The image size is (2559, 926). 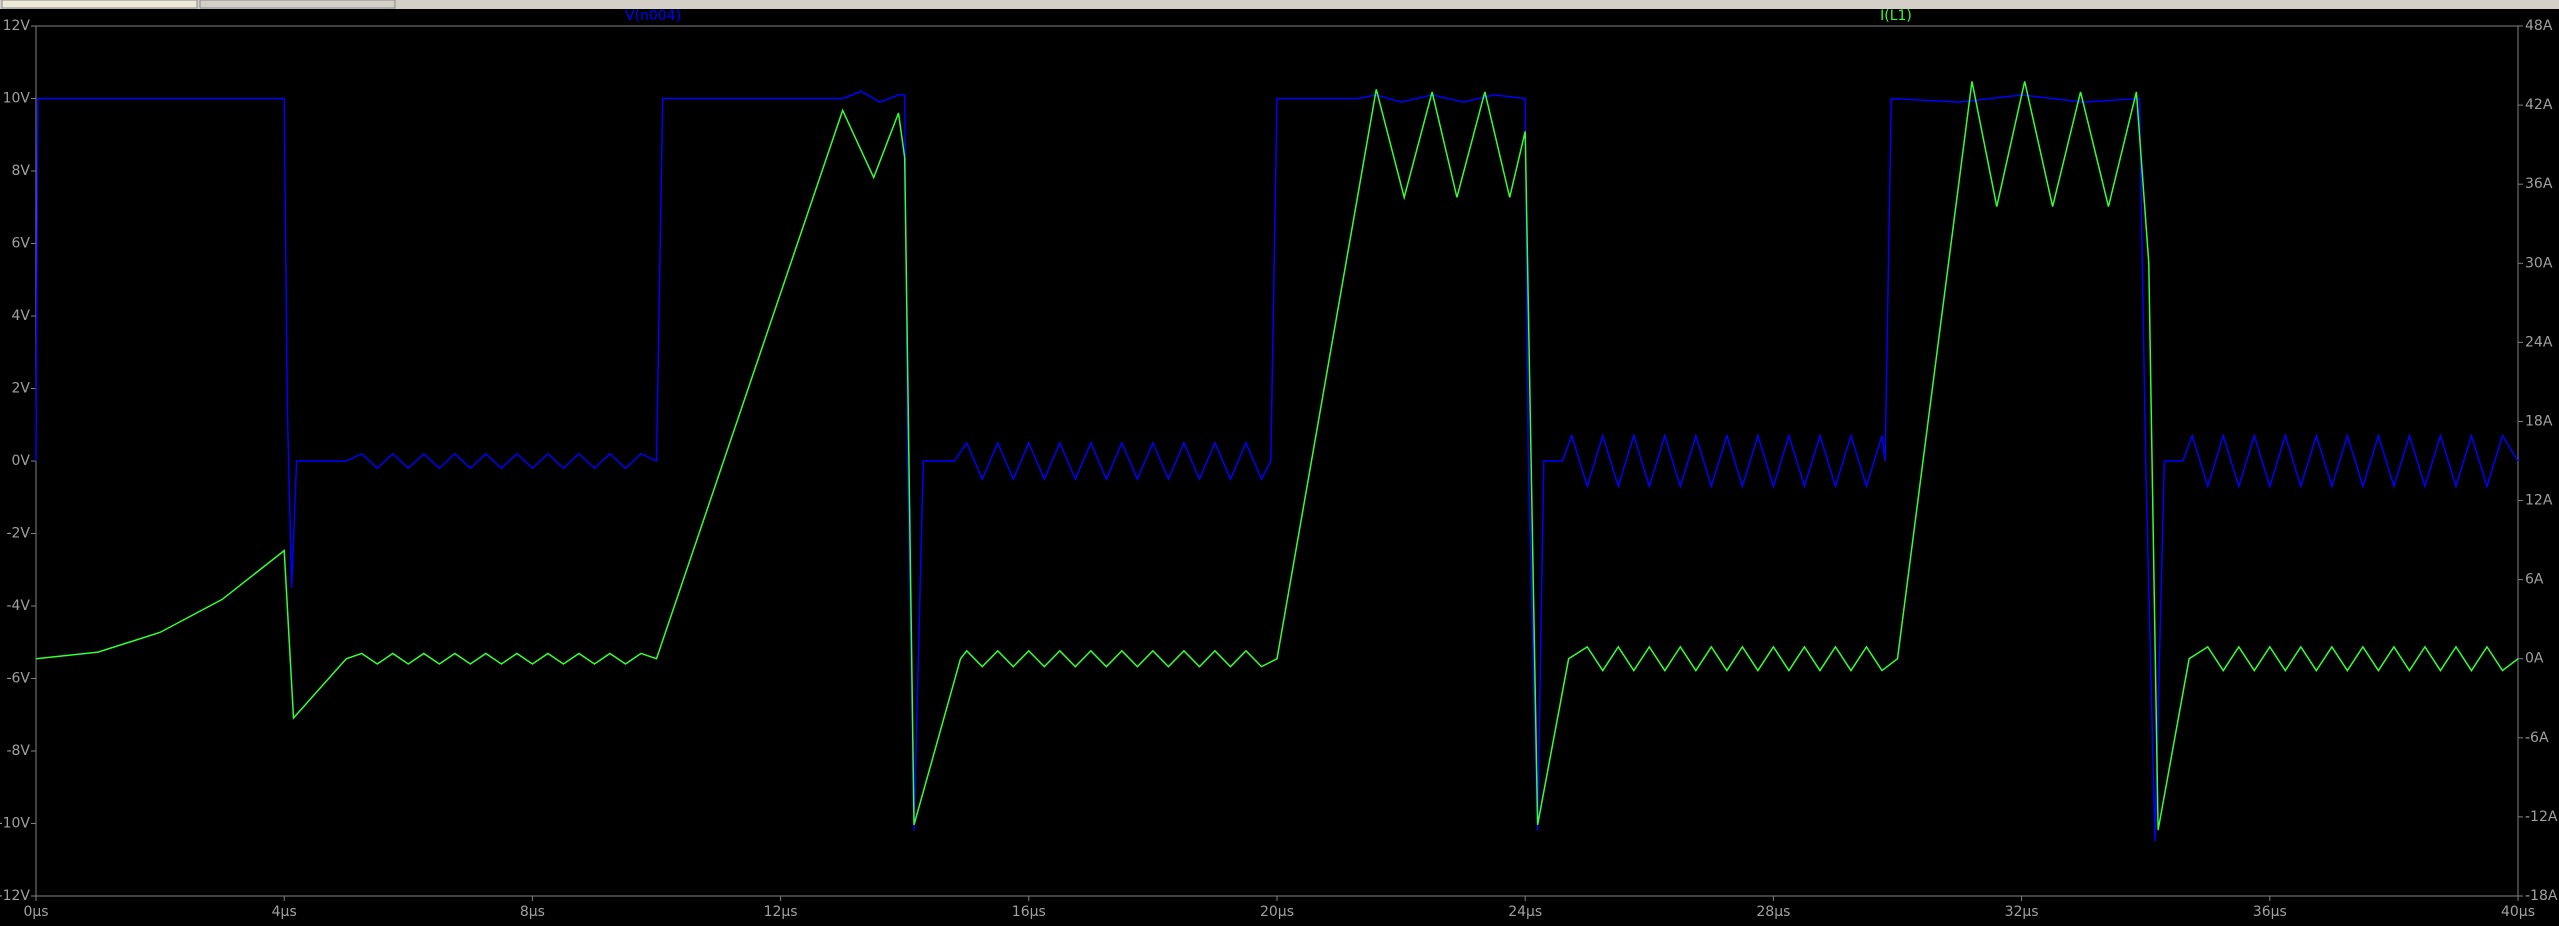 I want to click on x-tick-label: 24µs, so click(x=1525, y=912).